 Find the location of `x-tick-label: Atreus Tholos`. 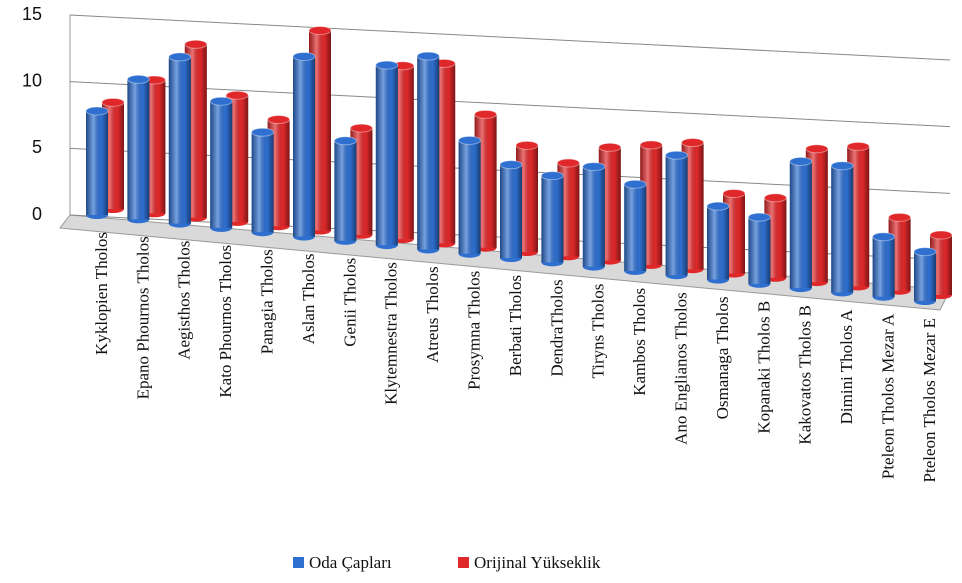

x-tick-label: Atreus Tholos is located at coordinates (432, 314).